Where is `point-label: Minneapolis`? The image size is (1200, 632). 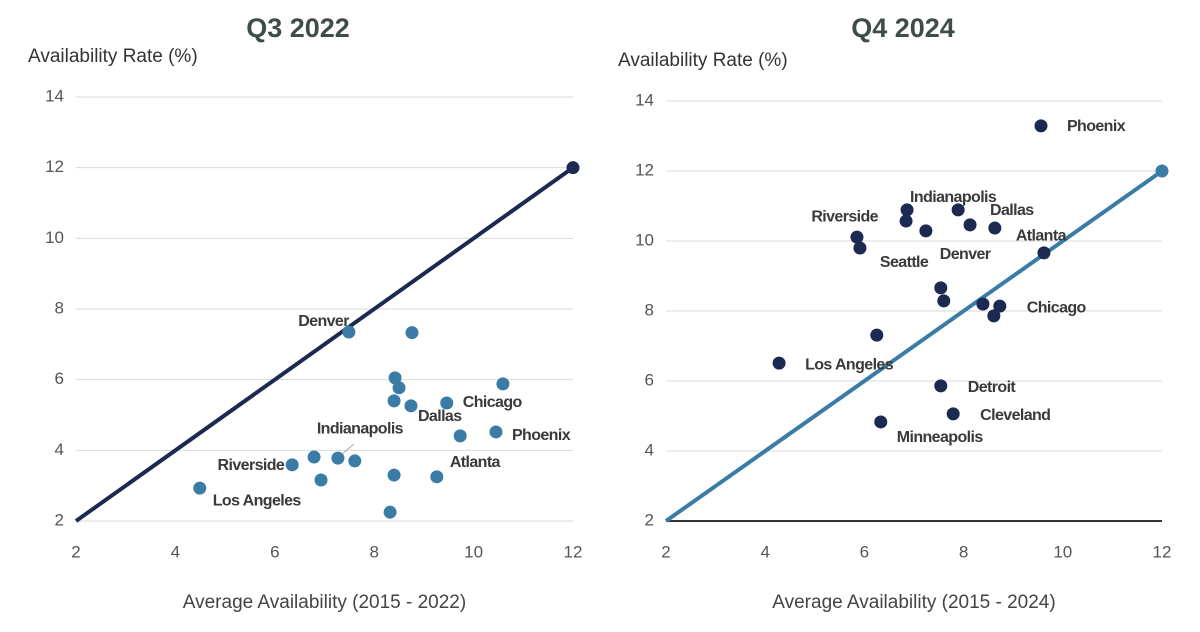 point-label: Minneapolis is located at coordinates (940, 437).